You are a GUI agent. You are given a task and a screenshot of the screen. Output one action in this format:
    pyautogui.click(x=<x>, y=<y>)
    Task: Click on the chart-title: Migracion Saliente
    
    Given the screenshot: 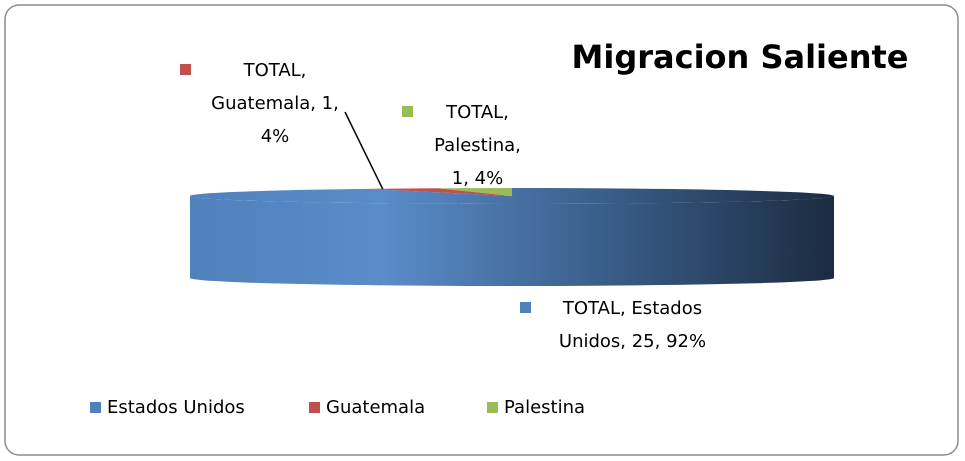 What is the action you would take?
    pyautogui.click(x=740, y=57)
    